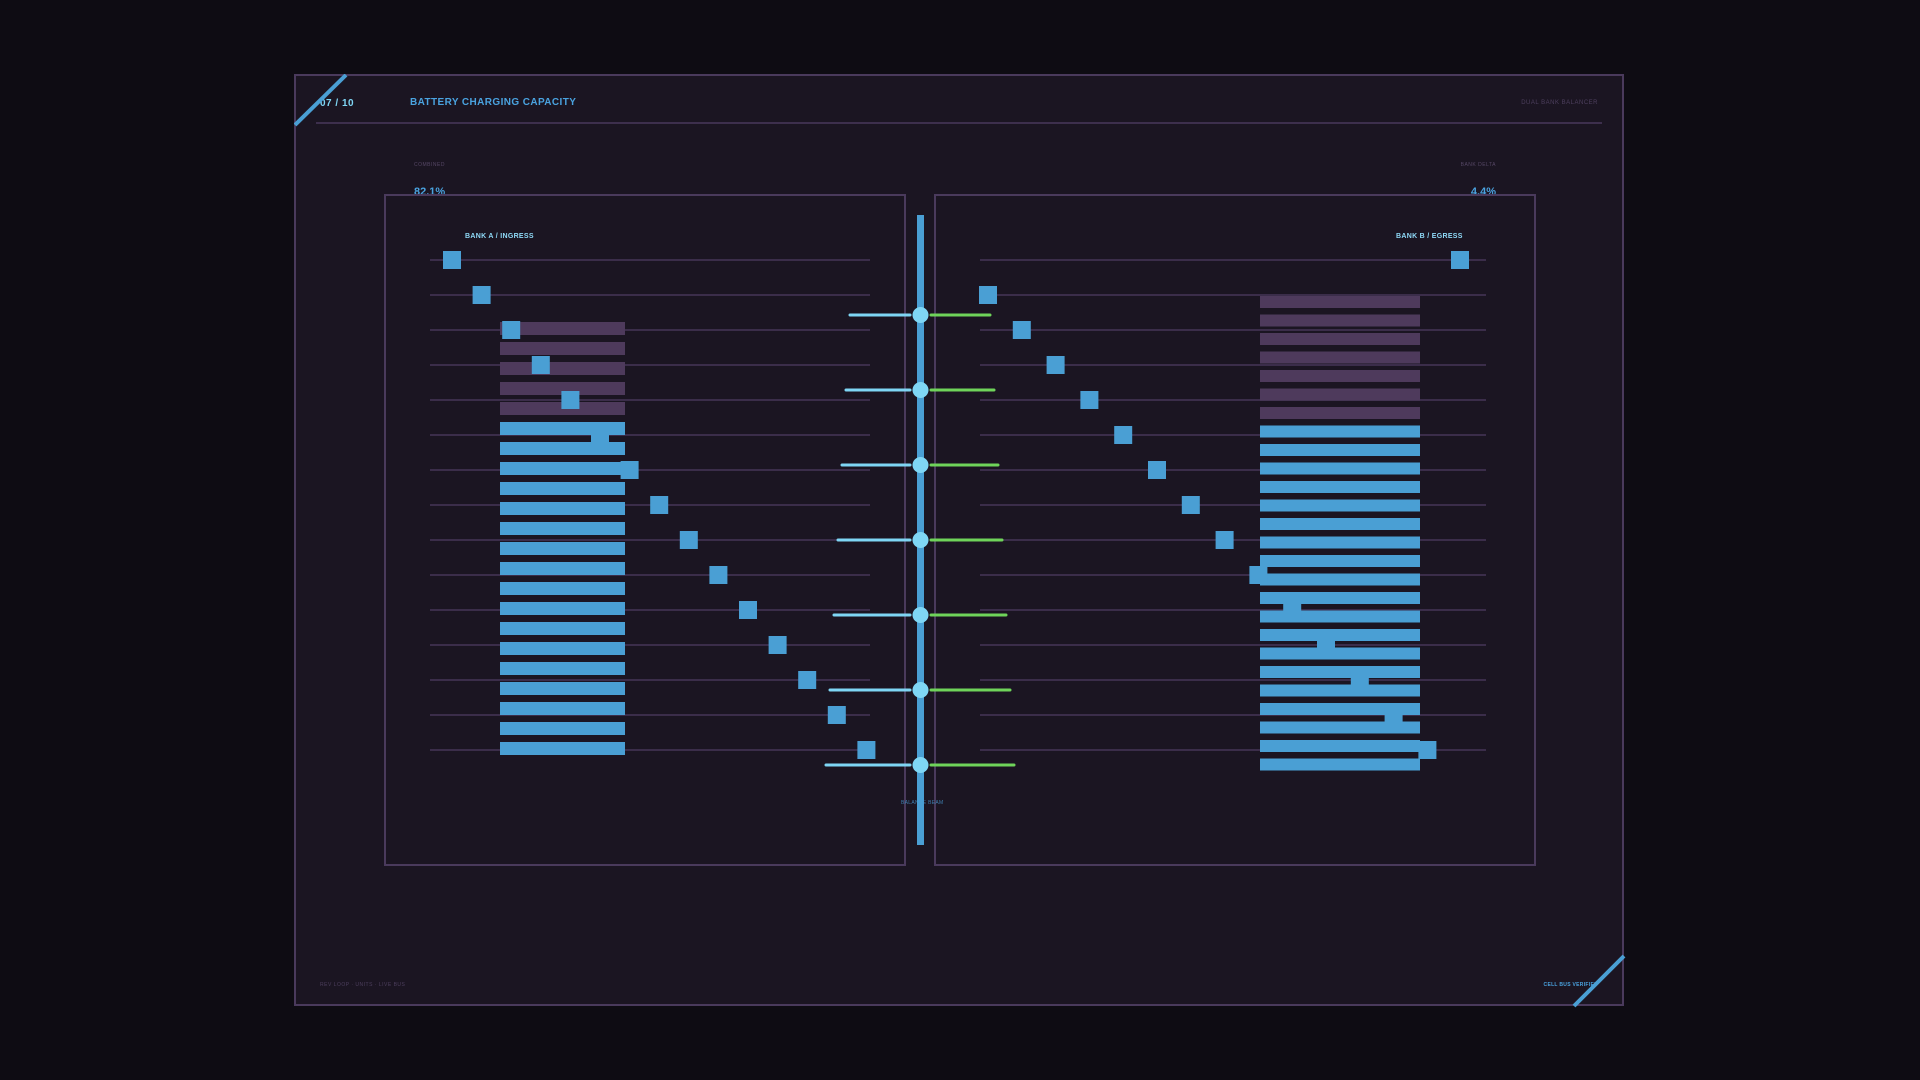 This screenshot has height=1080, width=1920. Describe the element at coordinates (1559, 103) in the screenshot. I see `page-subtitle: DUAL BANK BALANCER` at that location.